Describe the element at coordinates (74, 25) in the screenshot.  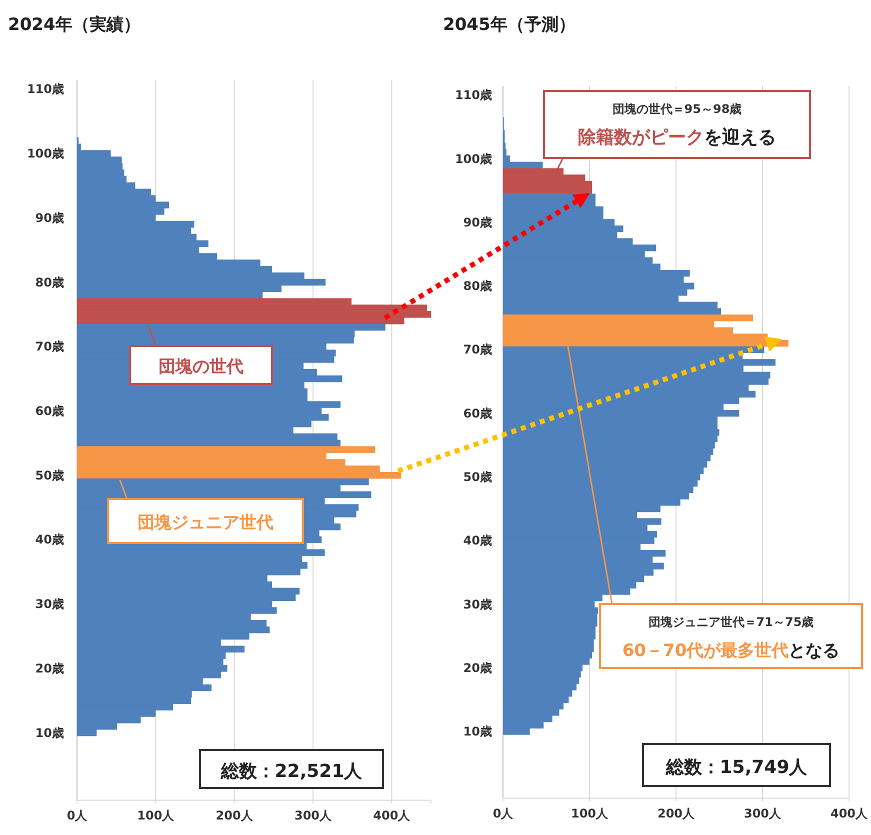
I see `chart-title: 2024年（実績）` at that location.